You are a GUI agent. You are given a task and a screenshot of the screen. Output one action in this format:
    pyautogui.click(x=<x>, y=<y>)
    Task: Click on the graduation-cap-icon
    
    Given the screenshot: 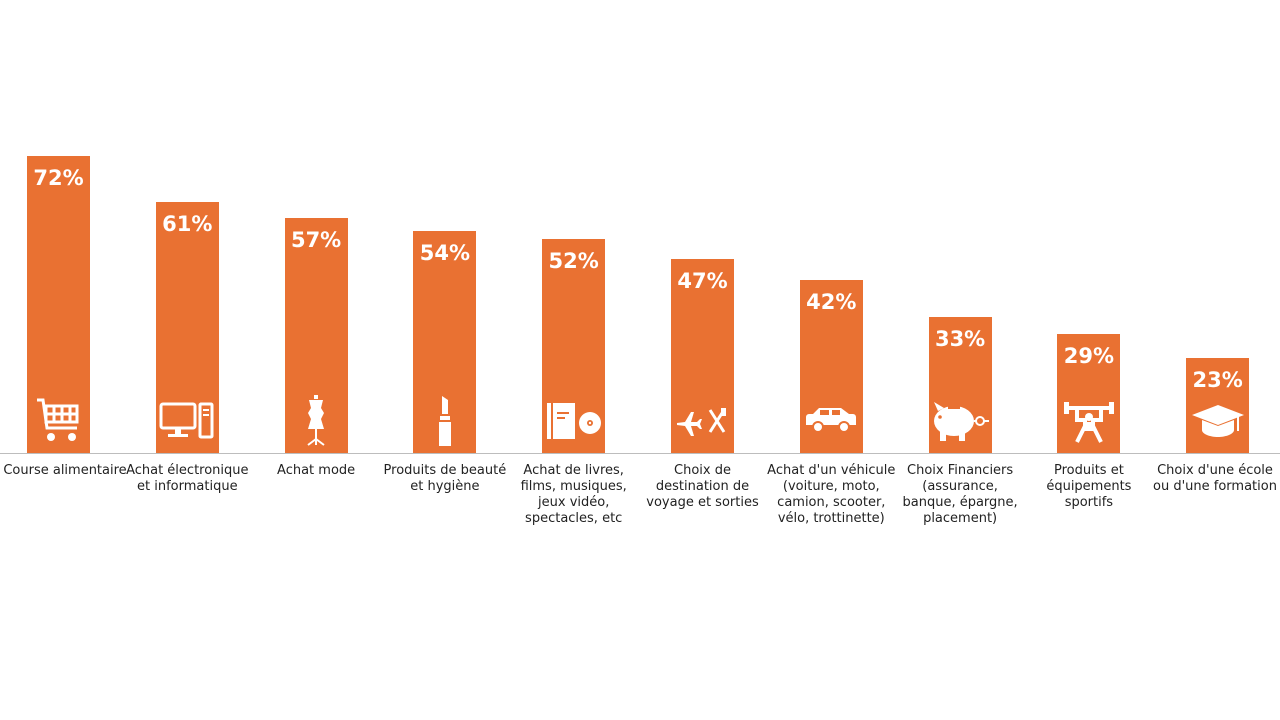 What is the action you would take?
    pyautogui.click(x=1217, y=421)
    